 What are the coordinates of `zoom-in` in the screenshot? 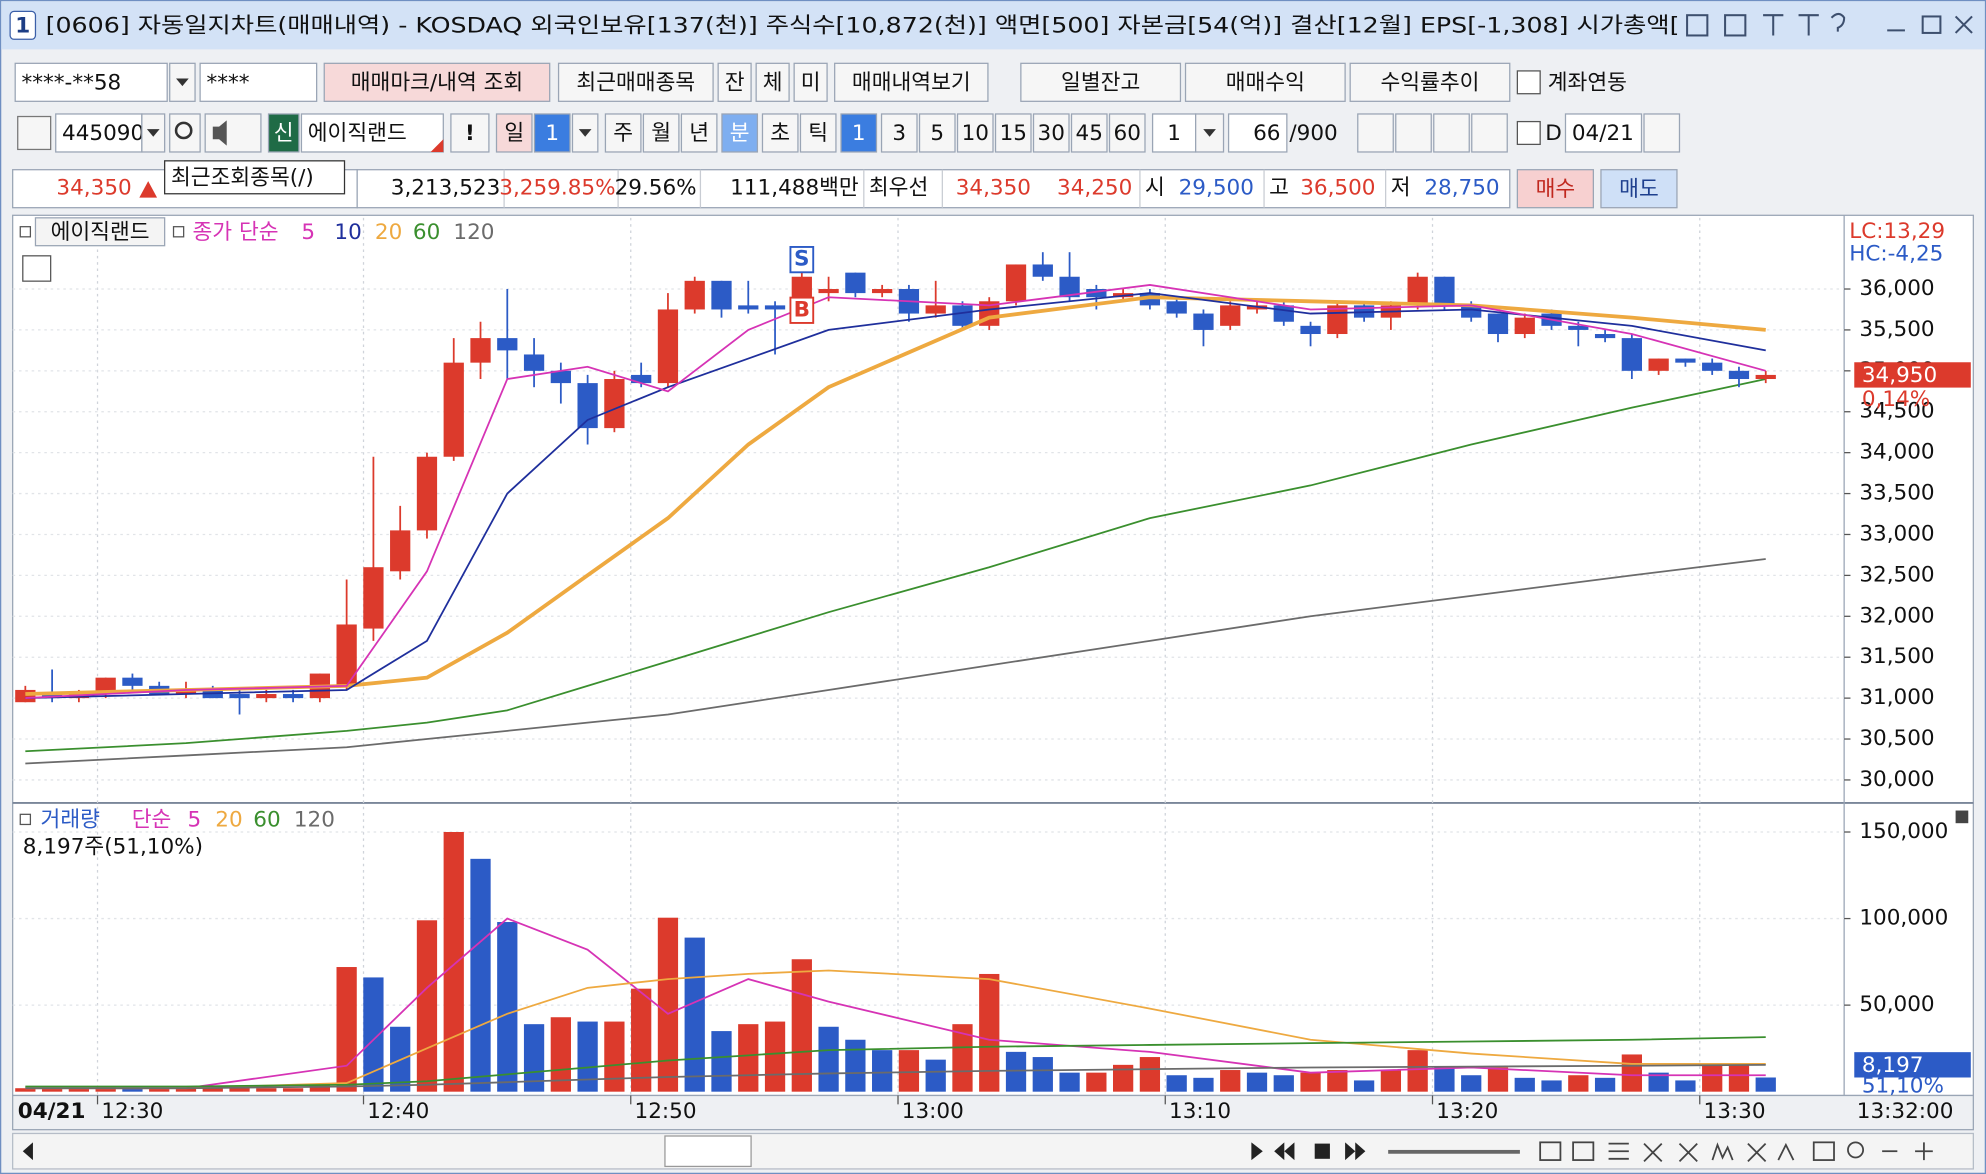 It's located at (1924, 1151).